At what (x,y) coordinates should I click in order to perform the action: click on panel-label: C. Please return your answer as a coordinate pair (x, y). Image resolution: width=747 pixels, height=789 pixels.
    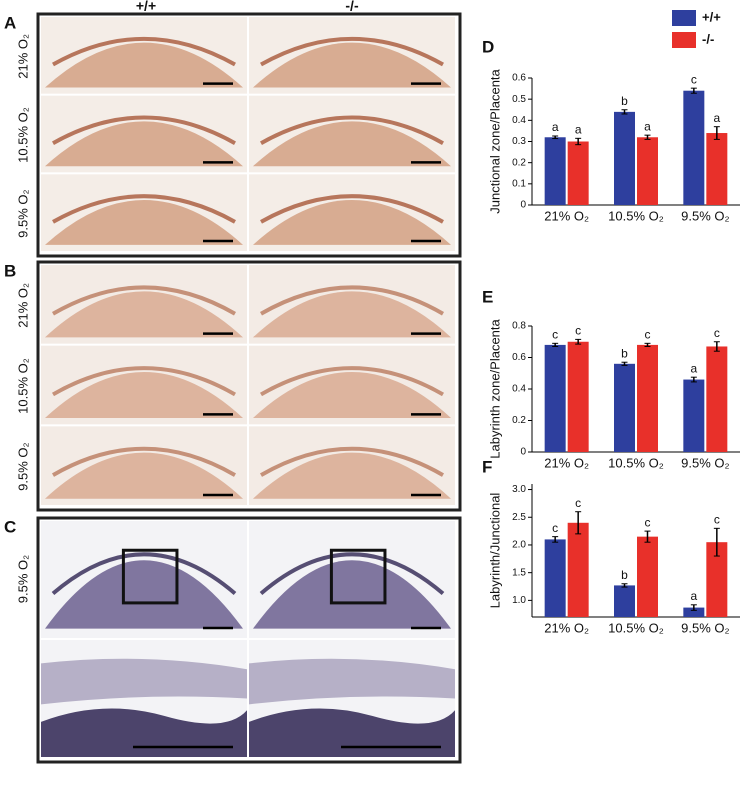
    Looking at the image, I should click on (10, 526).